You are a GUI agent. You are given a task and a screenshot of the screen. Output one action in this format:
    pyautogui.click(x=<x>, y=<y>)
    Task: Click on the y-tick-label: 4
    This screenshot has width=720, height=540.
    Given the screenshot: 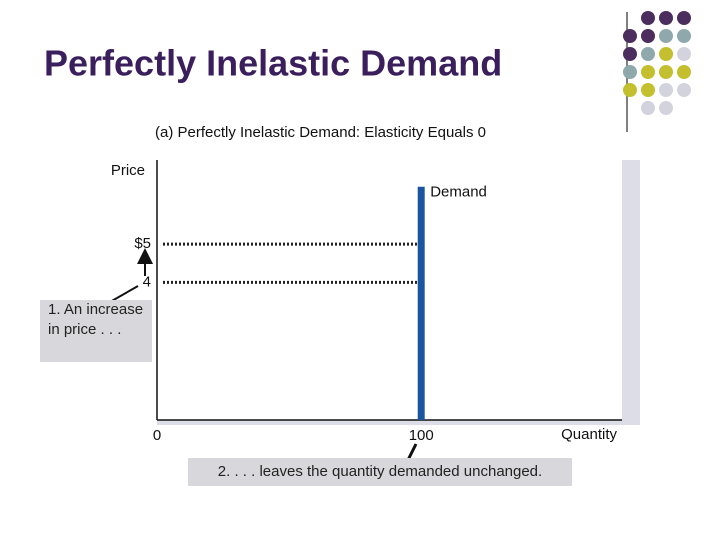 What is the action you would take?
    pyautogui.click(x=147, y=281)
    